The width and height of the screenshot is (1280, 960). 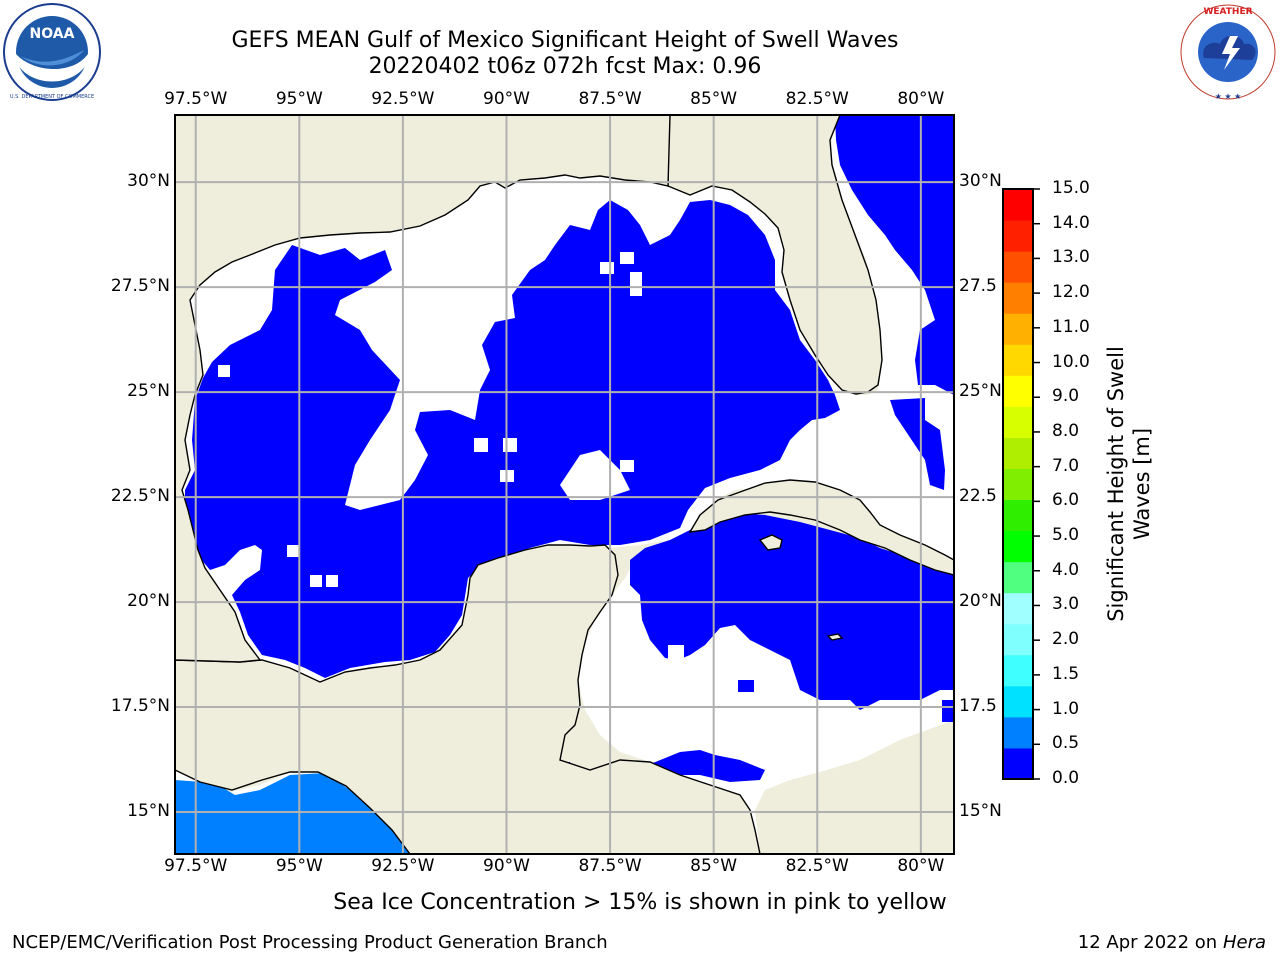 I want to click on lat-tick-label-right: 15°N, so click(x=980, y=811).